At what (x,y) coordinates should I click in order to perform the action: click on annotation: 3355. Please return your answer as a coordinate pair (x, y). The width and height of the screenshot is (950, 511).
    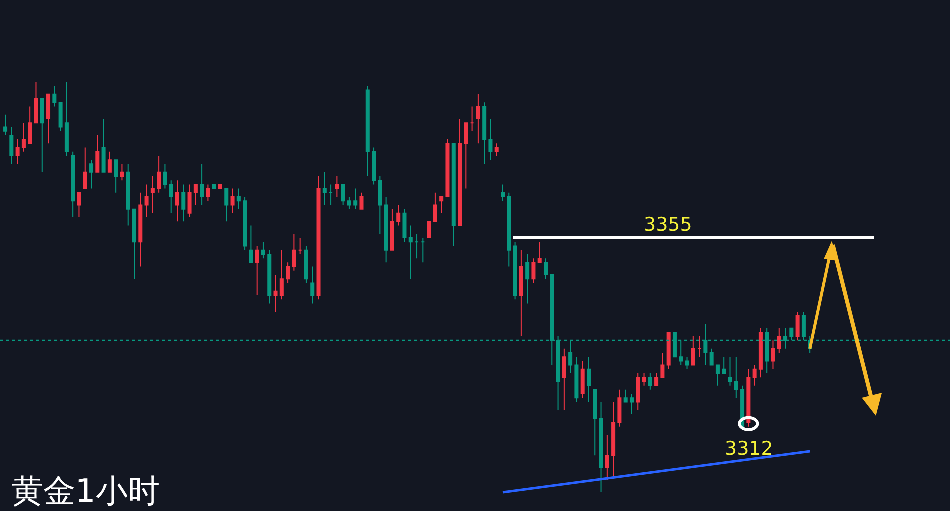
    Looking at the image, I should click on (668, 225).